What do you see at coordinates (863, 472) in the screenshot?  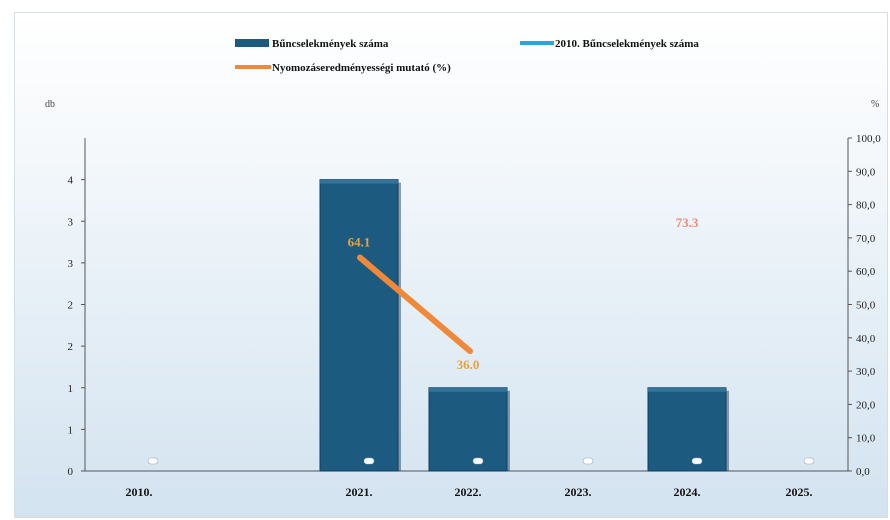 I see `right-tick-label: 0,0` at bounding box center [863, 472].